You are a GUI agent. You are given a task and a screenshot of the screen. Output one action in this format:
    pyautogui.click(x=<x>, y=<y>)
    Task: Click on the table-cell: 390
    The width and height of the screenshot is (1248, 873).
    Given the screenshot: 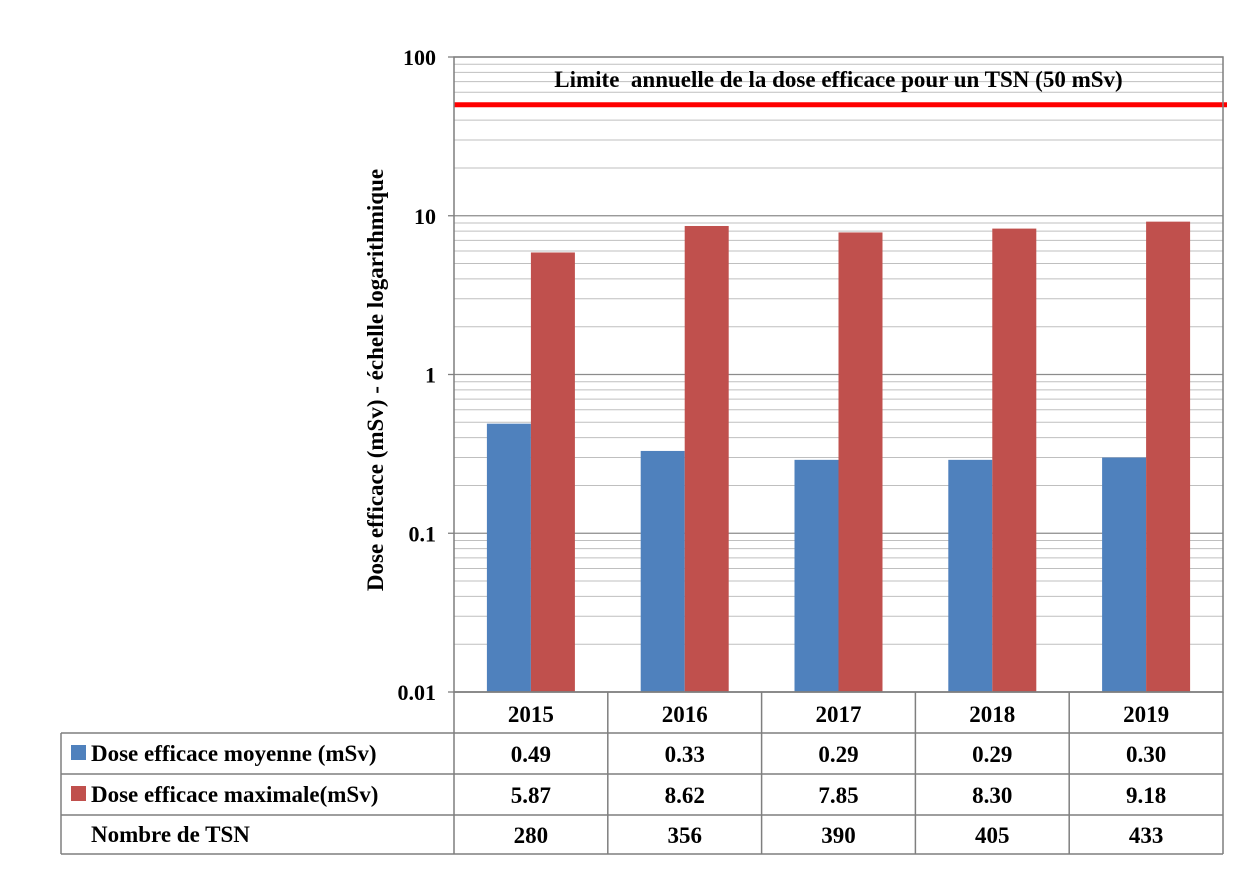 What is the action you would take?
    pyautogui.click(x=838, y=835)
    